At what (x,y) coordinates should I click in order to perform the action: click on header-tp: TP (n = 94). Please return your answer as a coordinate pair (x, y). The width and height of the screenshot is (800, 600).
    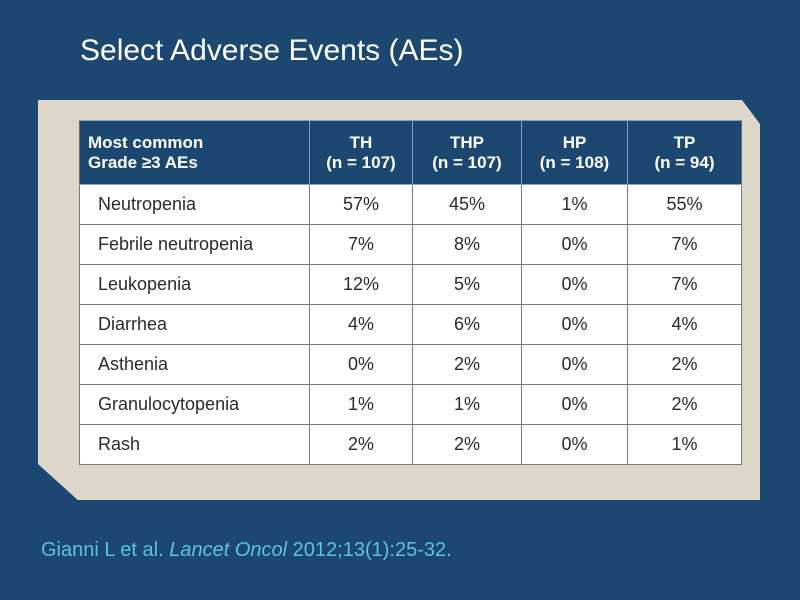
    Looking at the image, I should click on (684, 152).